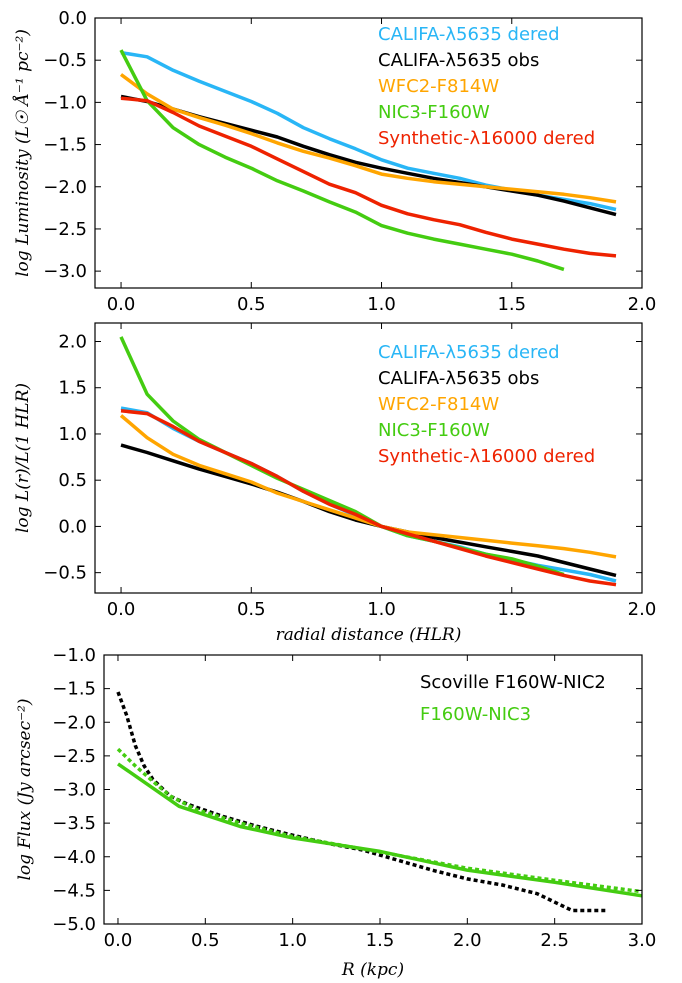 This screenshot has width=682, height=983. What do you see at coordinates (72, 388) in the screenshot?
I see `y-tick-label: 1.5` at bounding box center [72, 388].